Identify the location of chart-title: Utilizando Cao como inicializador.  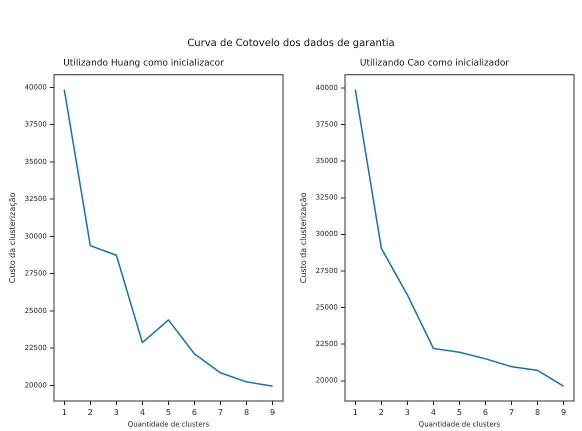
(435, 63).